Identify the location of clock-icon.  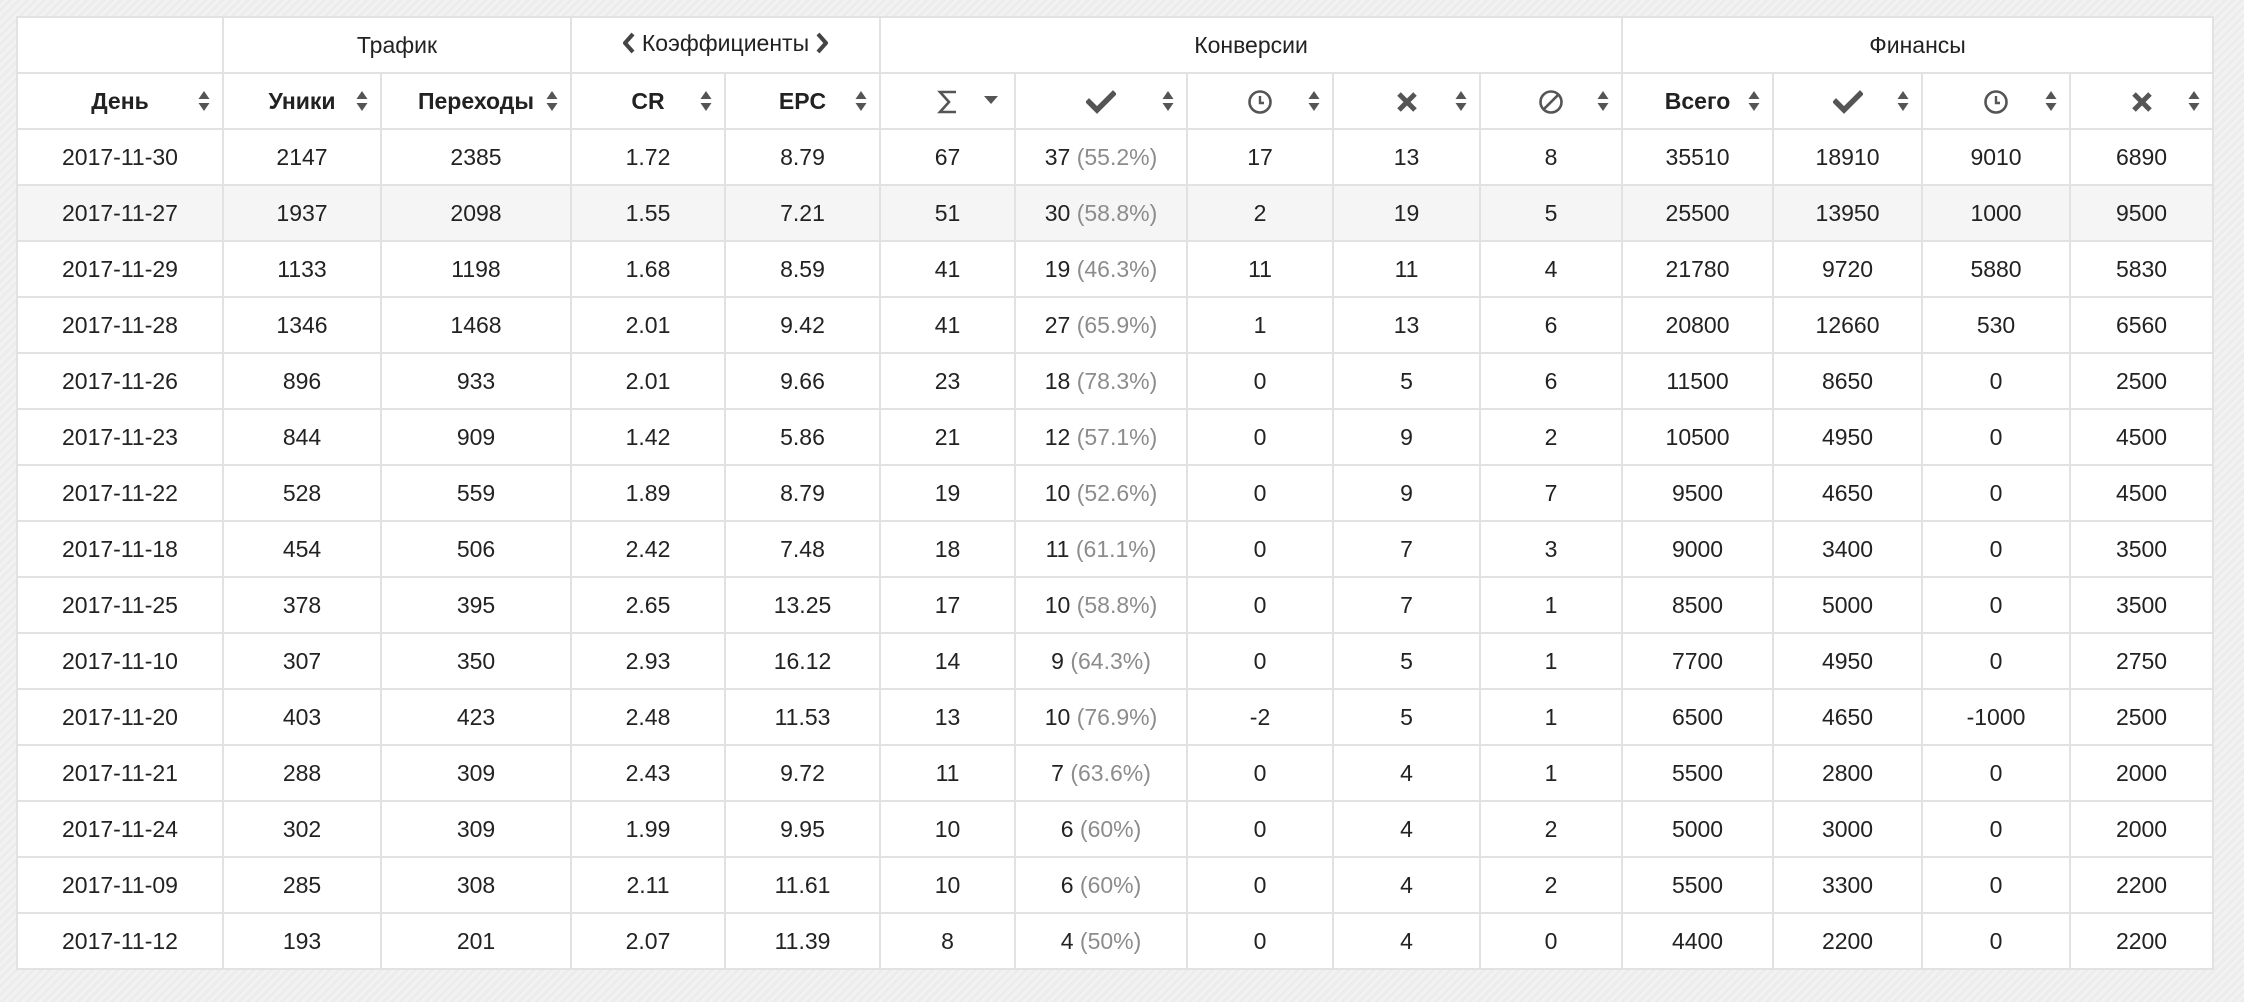
(1260, 102).